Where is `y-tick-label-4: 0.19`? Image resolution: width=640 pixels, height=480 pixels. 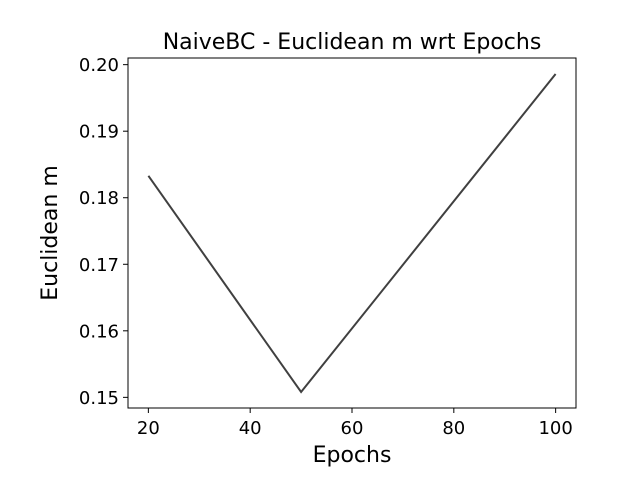 y-tick-label-4: 0.19 is located at coordinates (99, 132).